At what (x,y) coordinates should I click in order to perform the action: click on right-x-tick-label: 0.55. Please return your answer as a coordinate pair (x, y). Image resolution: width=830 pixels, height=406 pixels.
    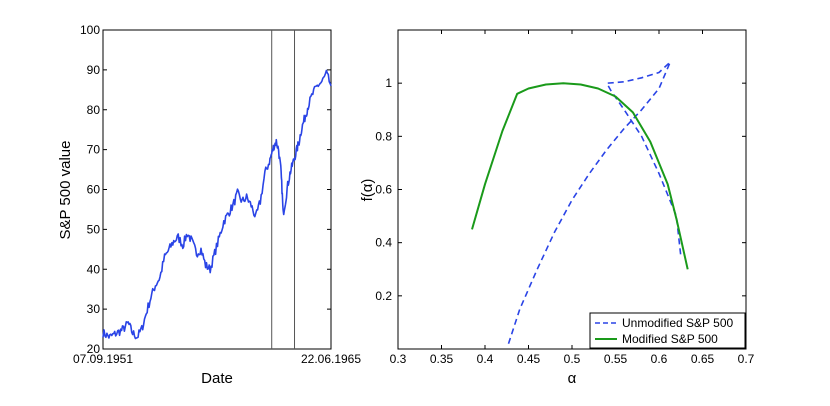
    Looking at the image, I should click on (616, 359).